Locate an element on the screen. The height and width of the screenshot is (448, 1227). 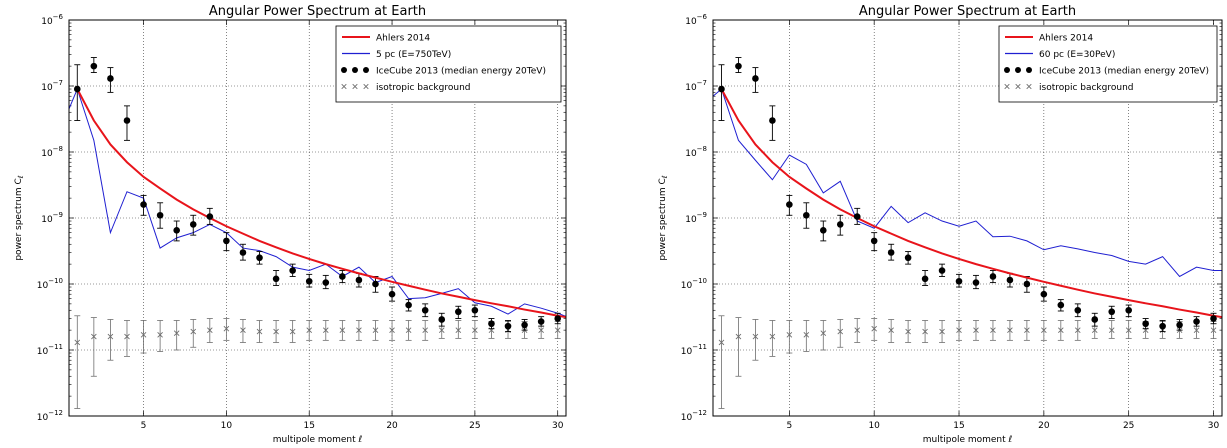
y-tick-exponent: −11 is located at coordinates (699, 347).